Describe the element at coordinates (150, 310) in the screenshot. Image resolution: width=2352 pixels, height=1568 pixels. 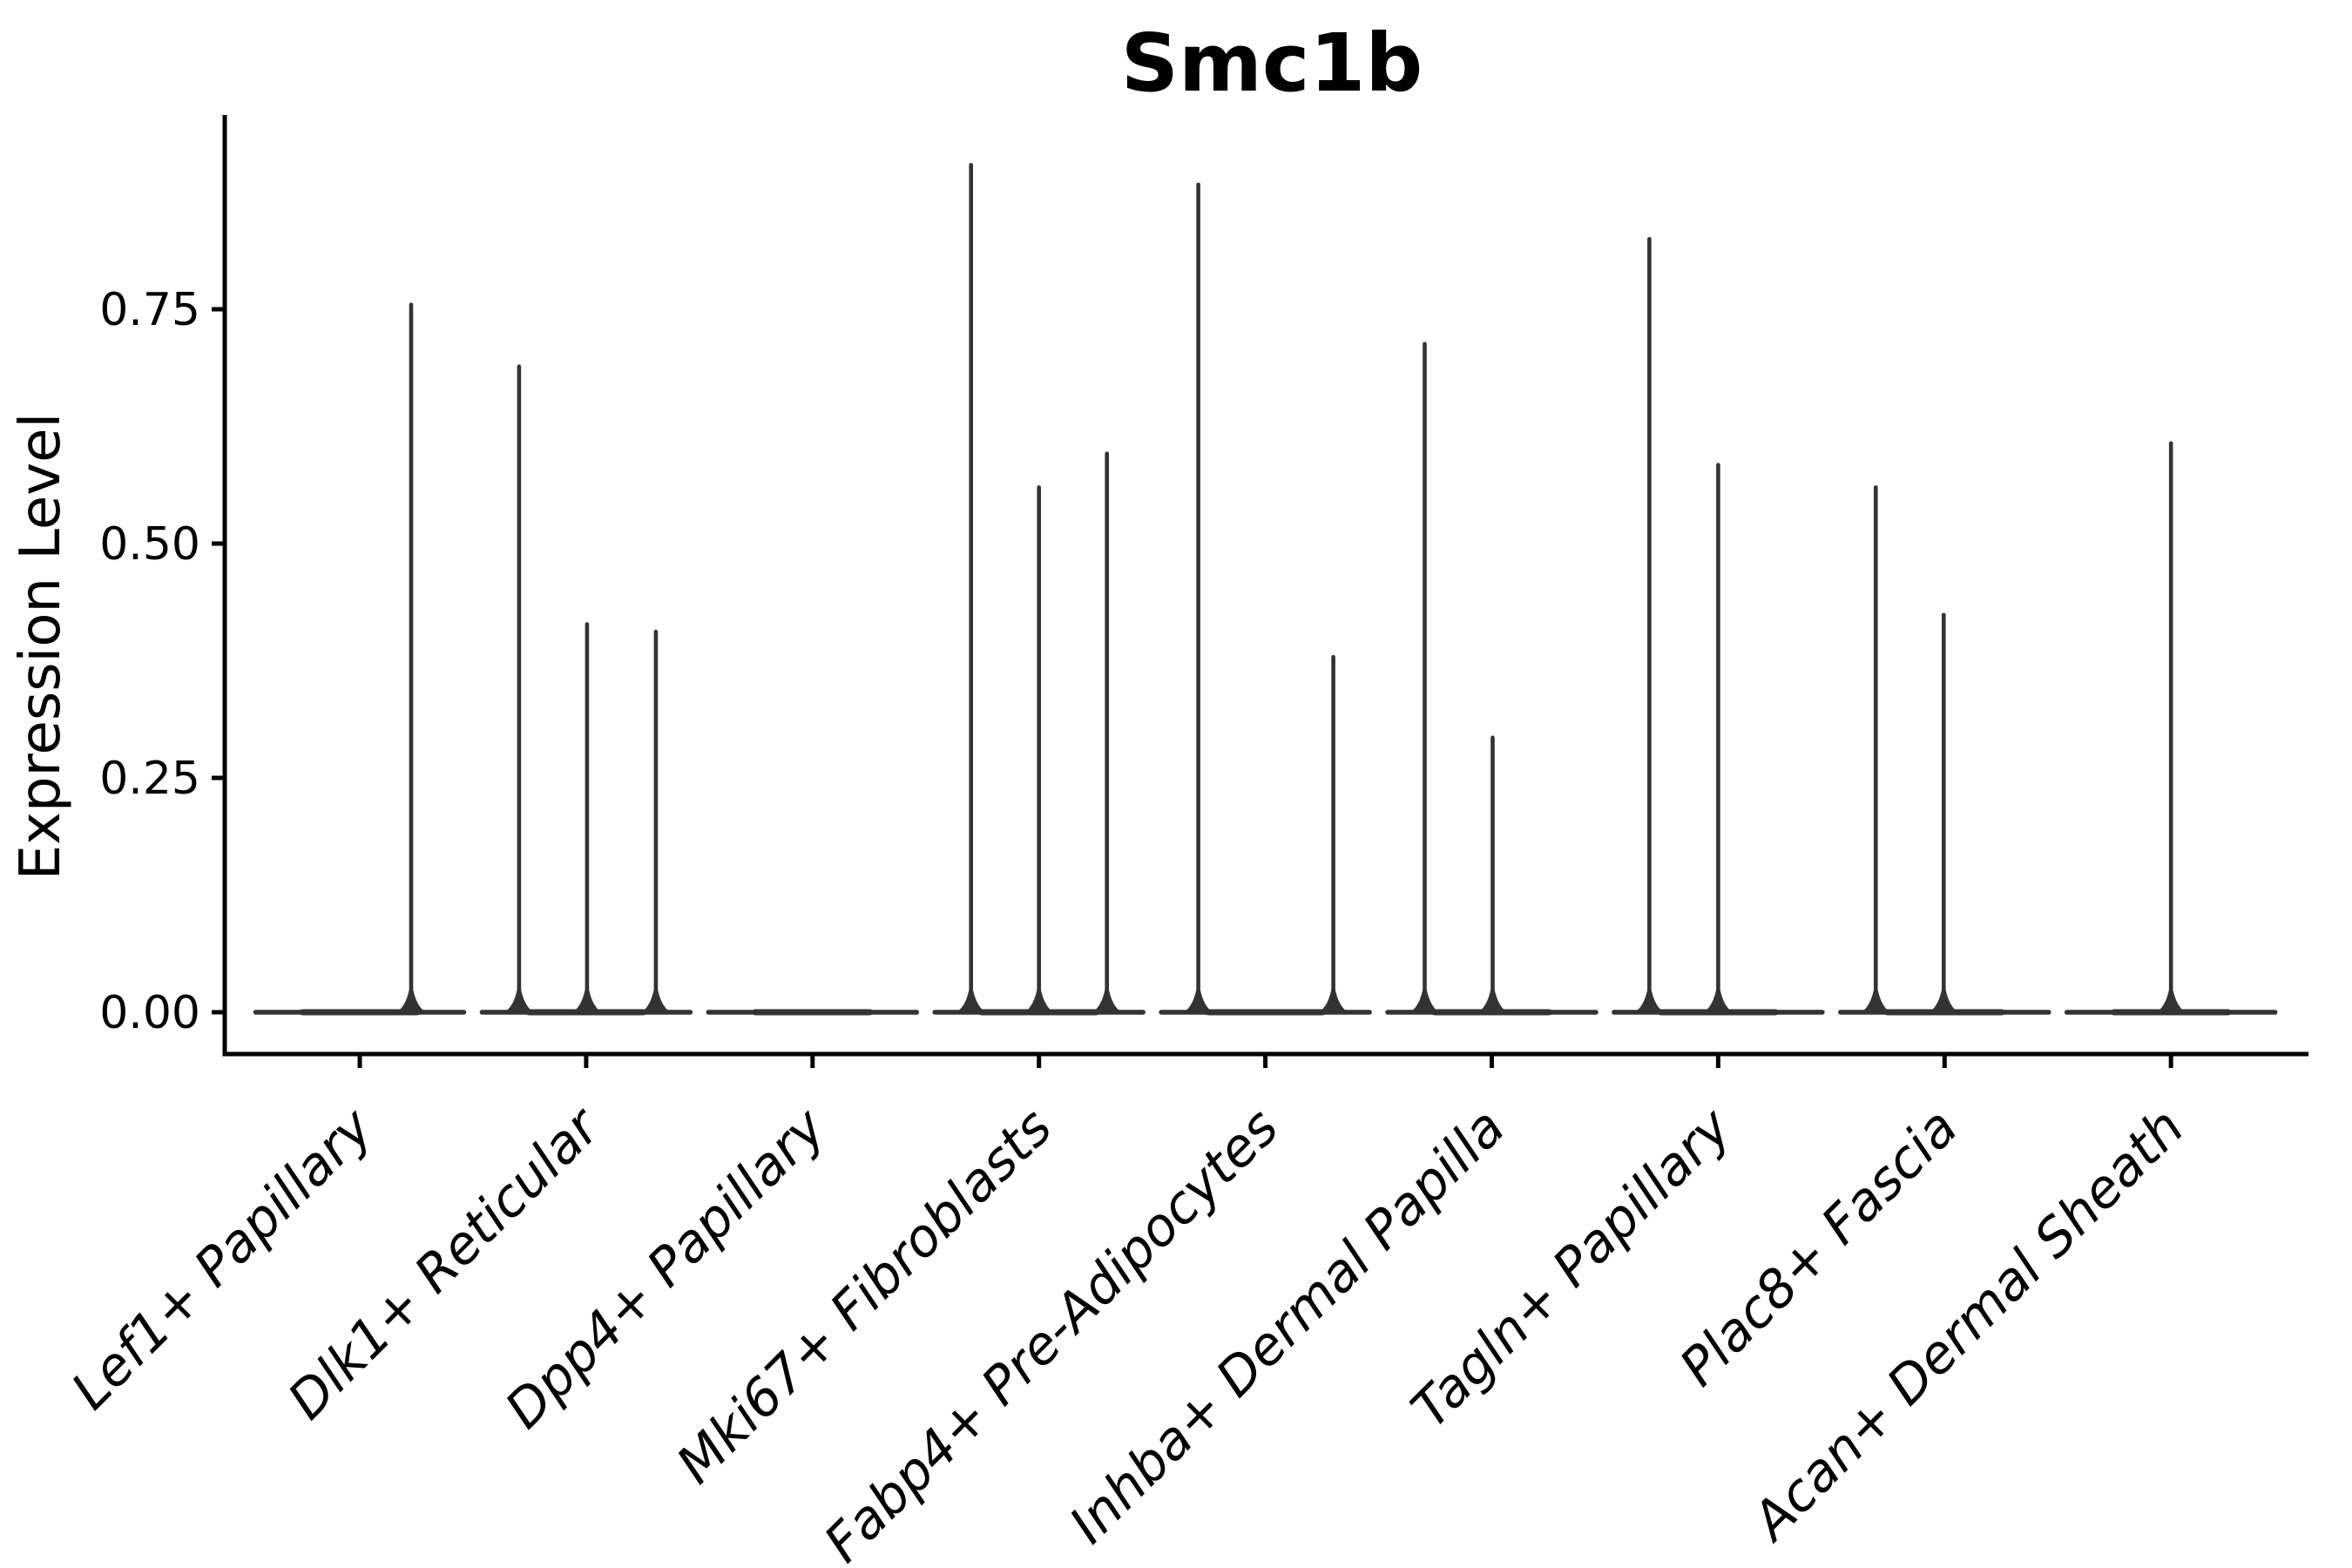
I see `y-tick-label: 0.75` at that location.